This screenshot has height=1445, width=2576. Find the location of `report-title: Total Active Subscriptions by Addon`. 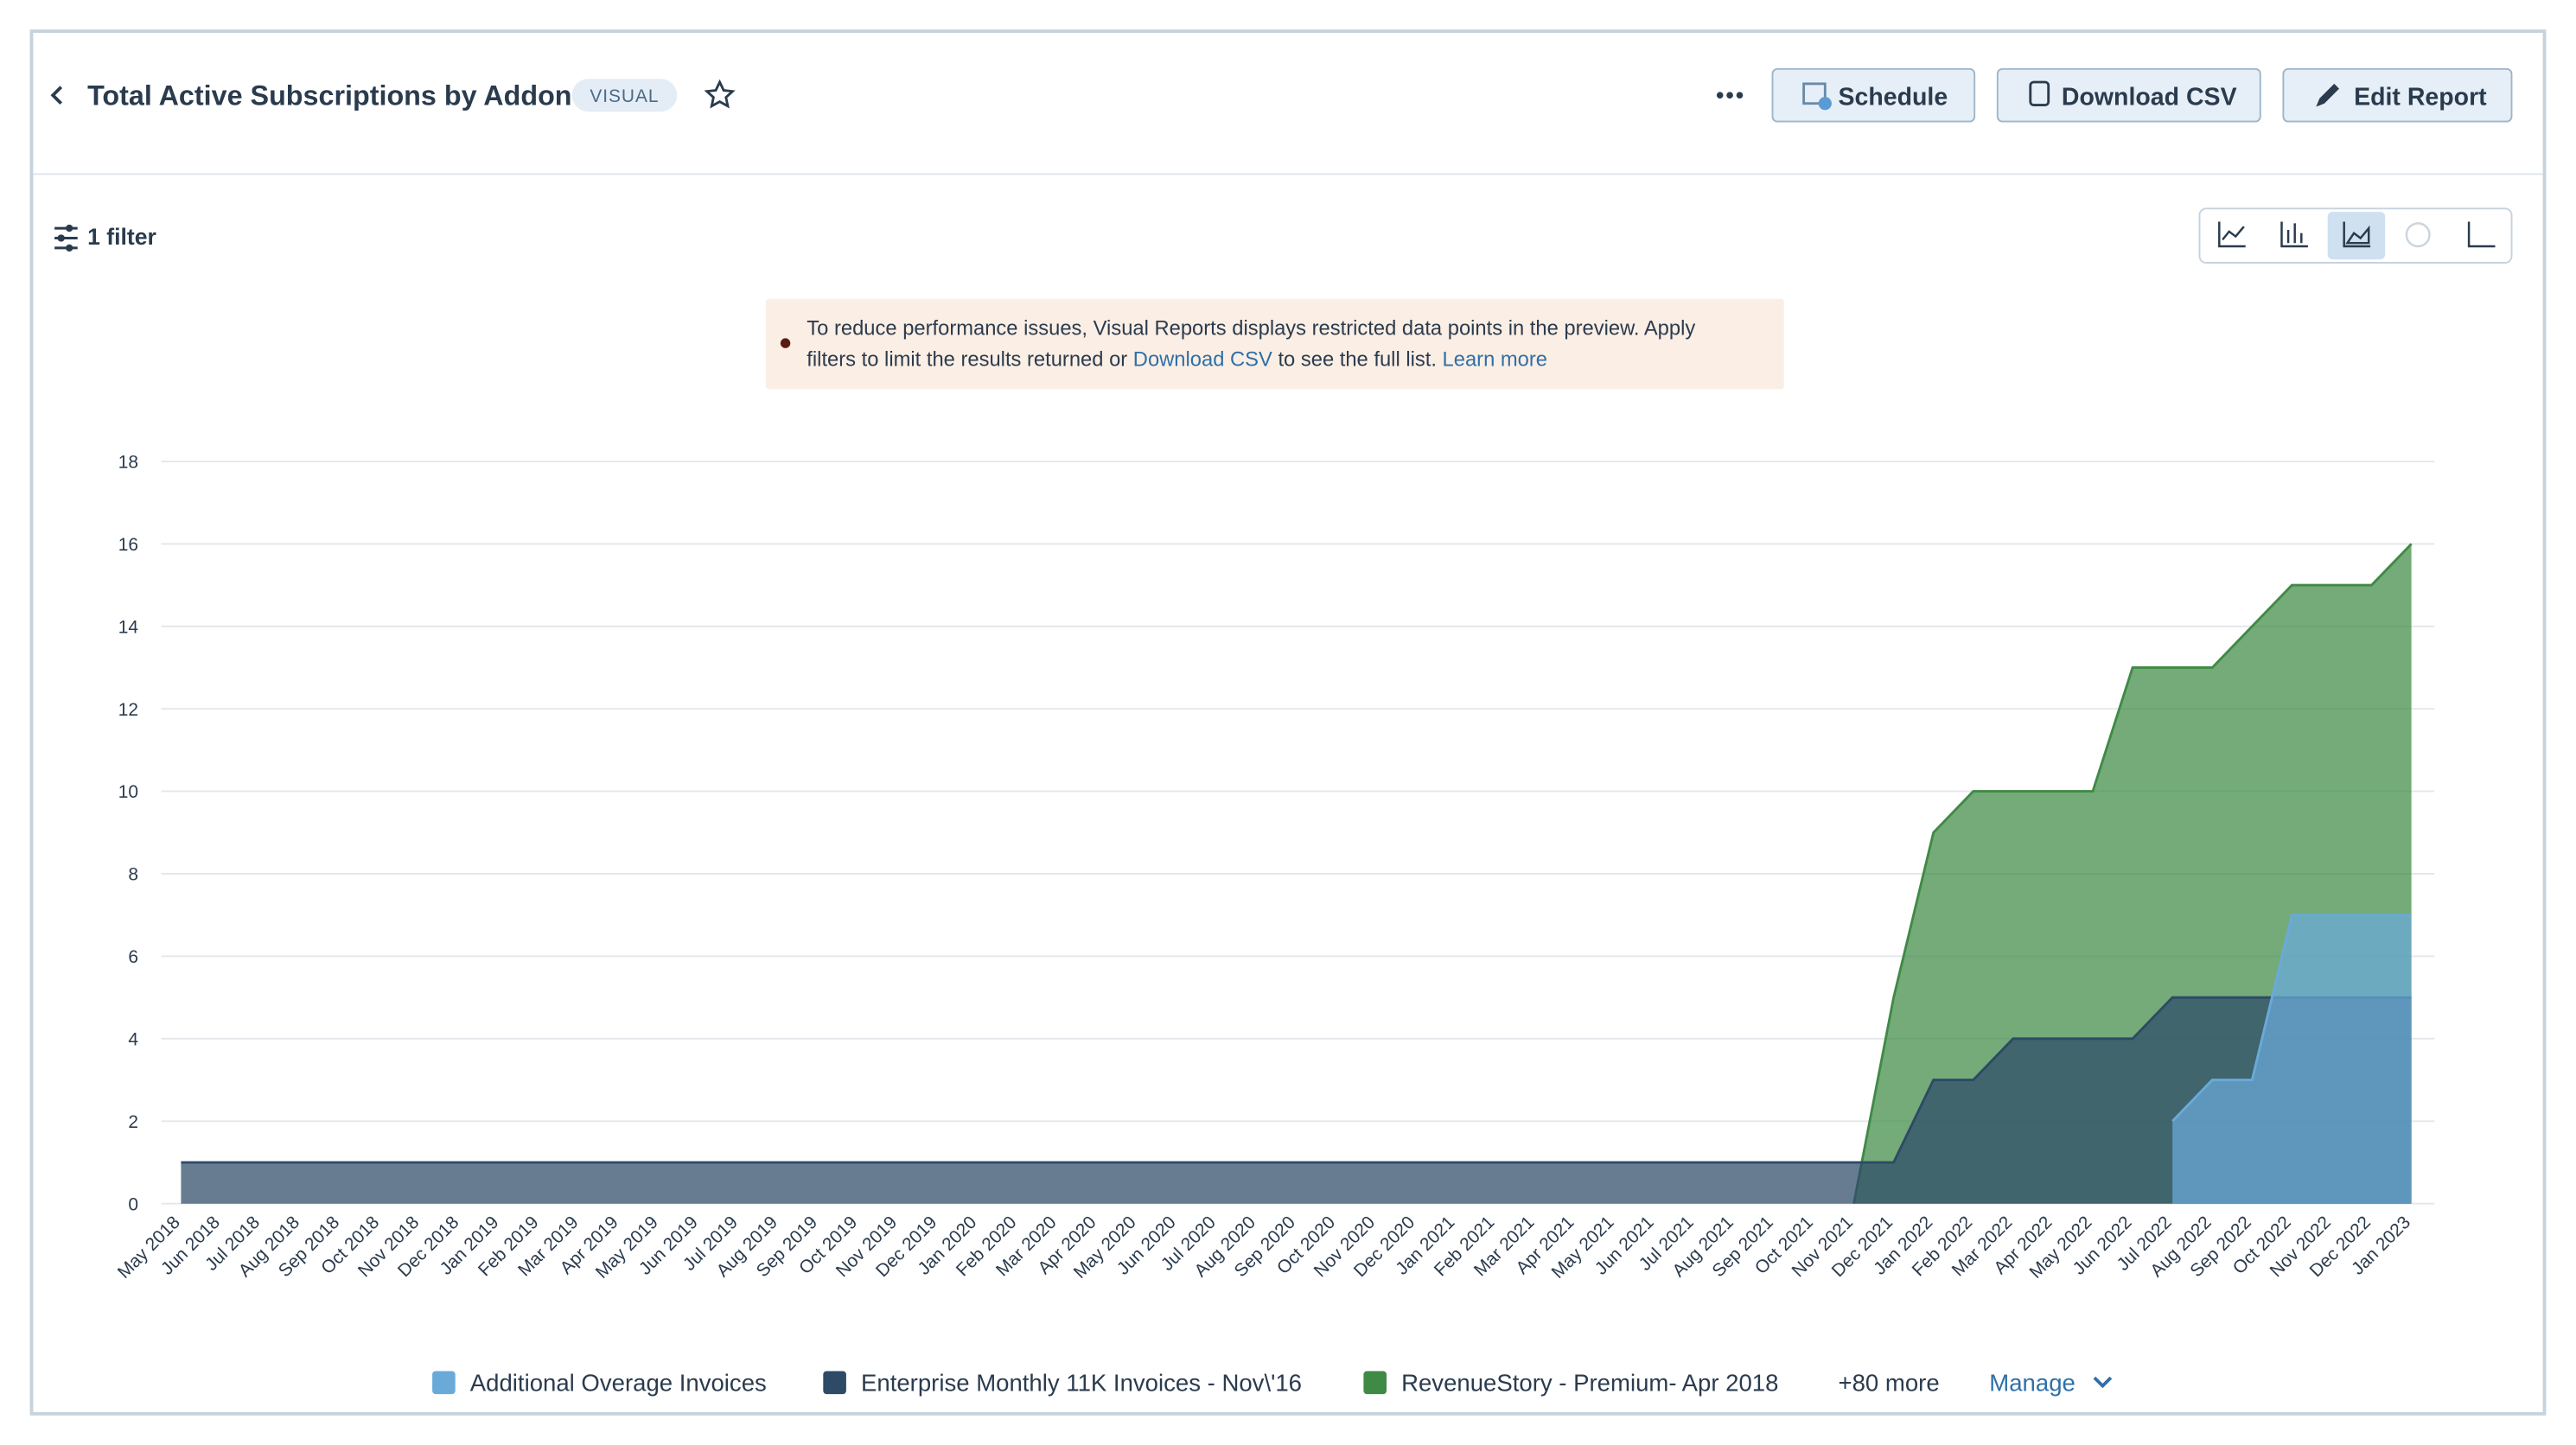

report-title: Total Active Subscriptions by Addon is located at coordinates (329, 95).